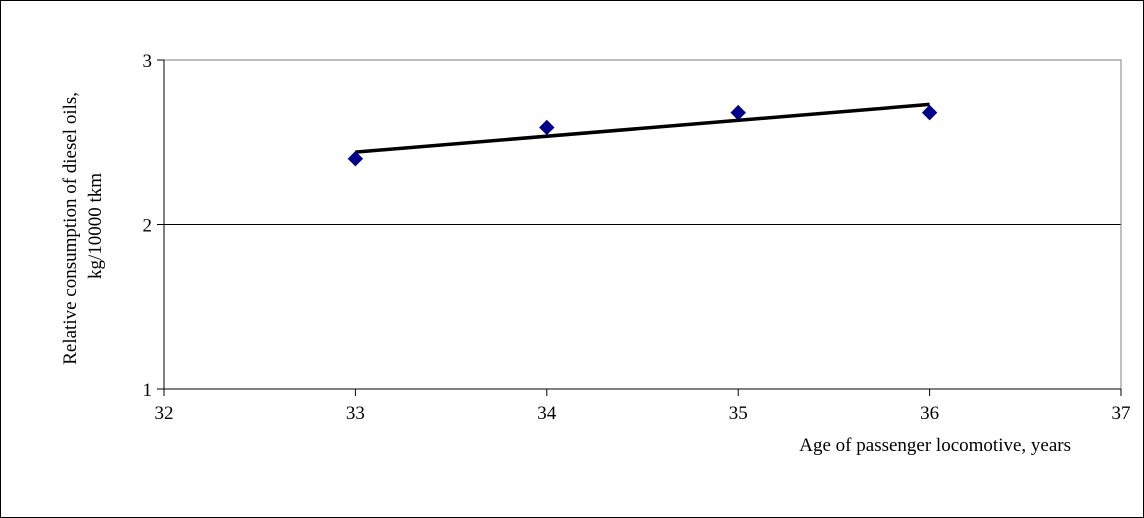 Image resolution: width=1144 pixels, height=518 pixels. Describe the element at coordinates (148, 226) in the screenshot. I see `y-tick-label-1: 2` at that location.